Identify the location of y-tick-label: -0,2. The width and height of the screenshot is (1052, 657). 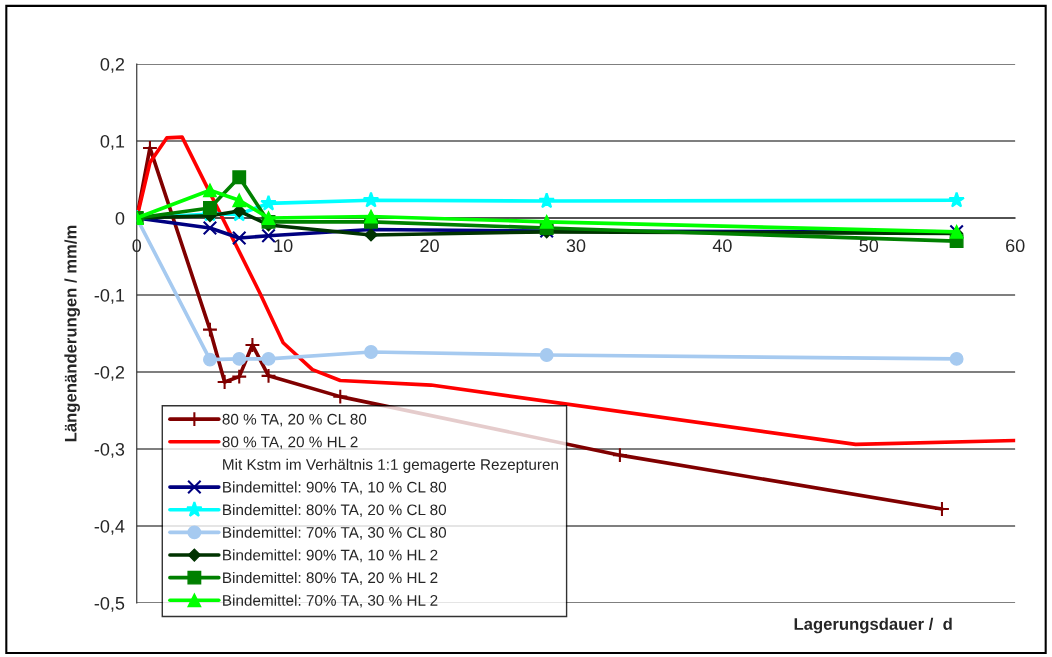
(109, 373).